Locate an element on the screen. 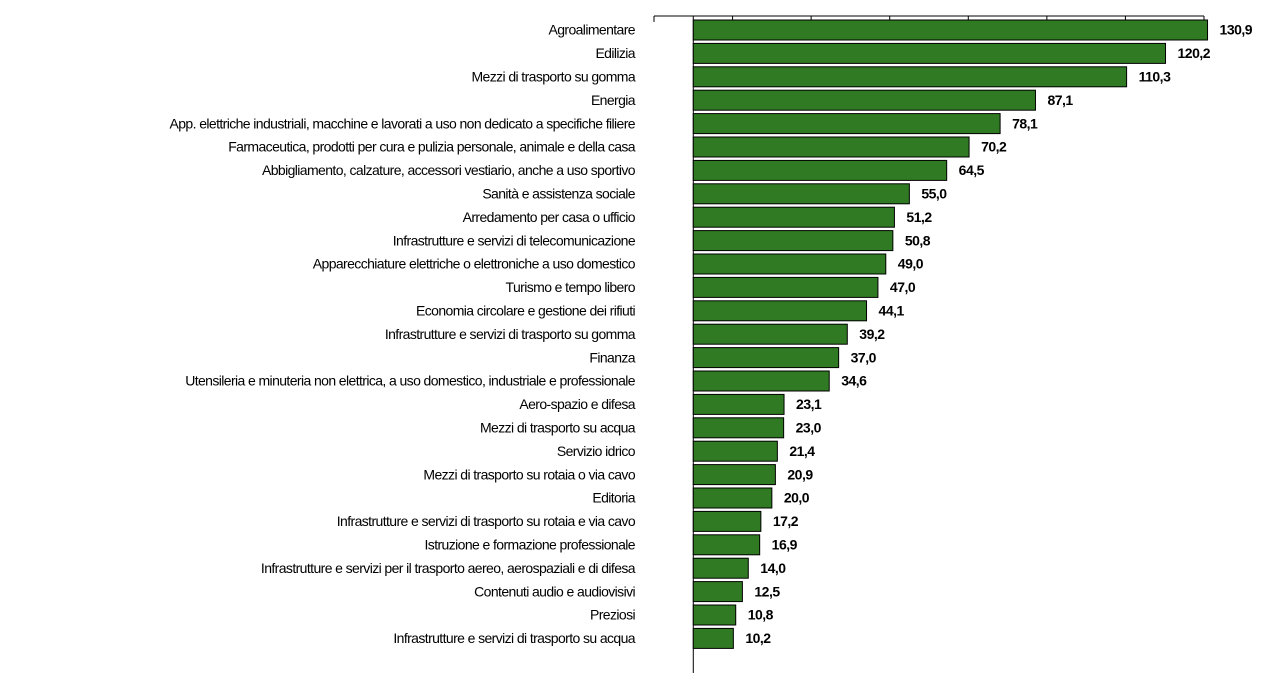 This screenshot has width=1274, height=678. value-label: 37,0 is located at coordinates (864, 357).